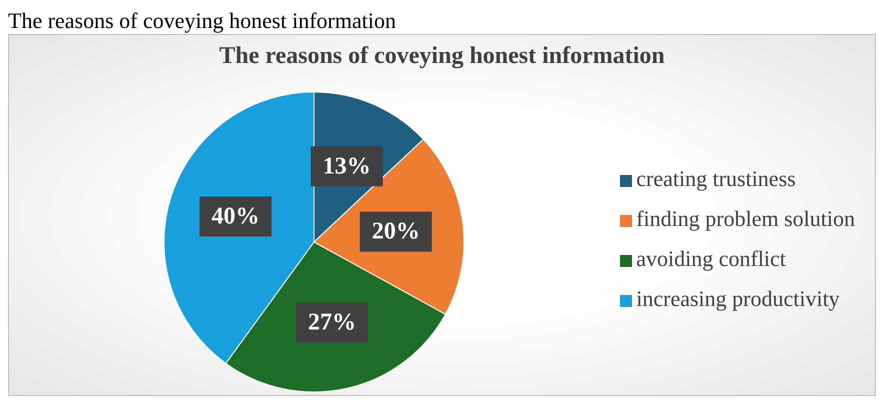 The height and width of the screenshot is (405, 886). I want to click on legend-label: avoiding conflict, so click(711, 258).